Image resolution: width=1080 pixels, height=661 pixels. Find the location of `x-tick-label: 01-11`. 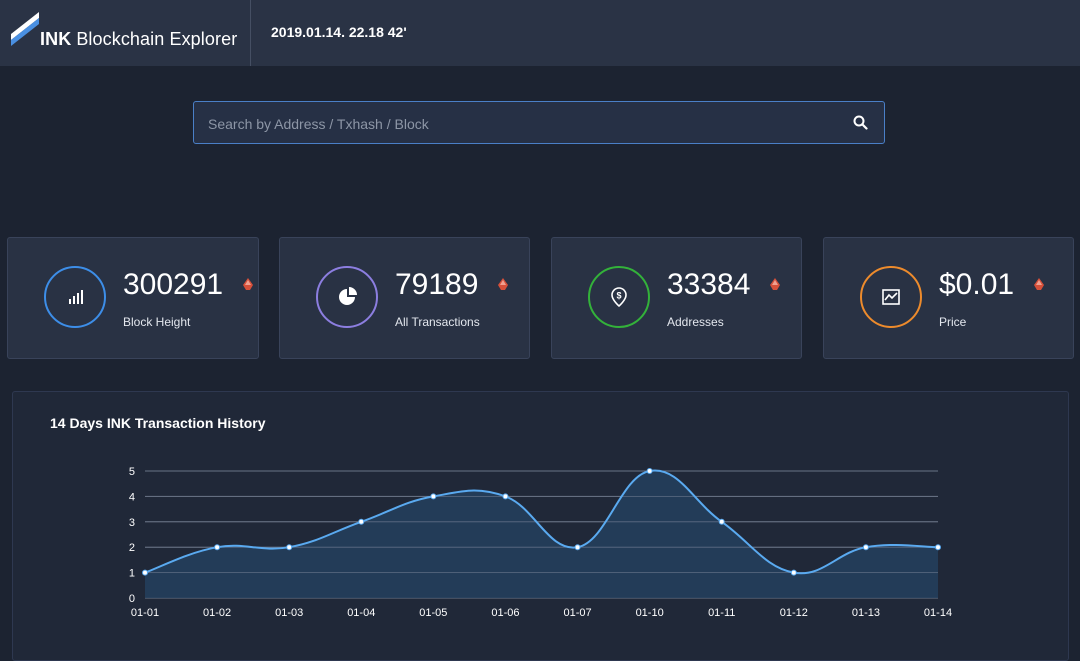

x-tick-label: 01-11 is located at coordinates (721, 613).